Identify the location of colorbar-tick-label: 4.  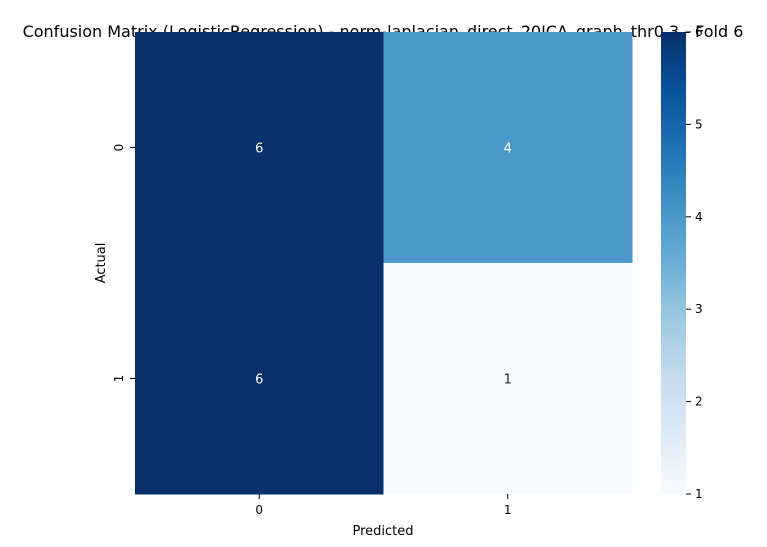
(699, 217).